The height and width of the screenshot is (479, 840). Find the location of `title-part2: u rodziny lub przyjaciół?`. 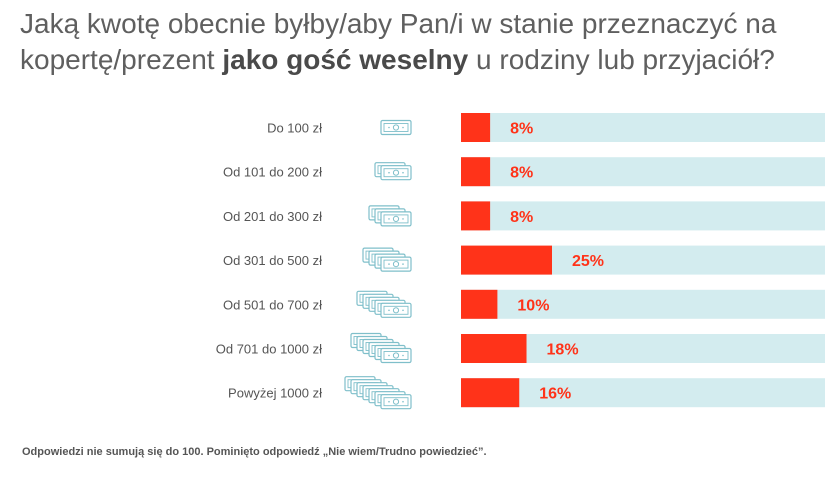

title-part2: u rodziny lub przyjaciół? is located at coordinates (621, 59).